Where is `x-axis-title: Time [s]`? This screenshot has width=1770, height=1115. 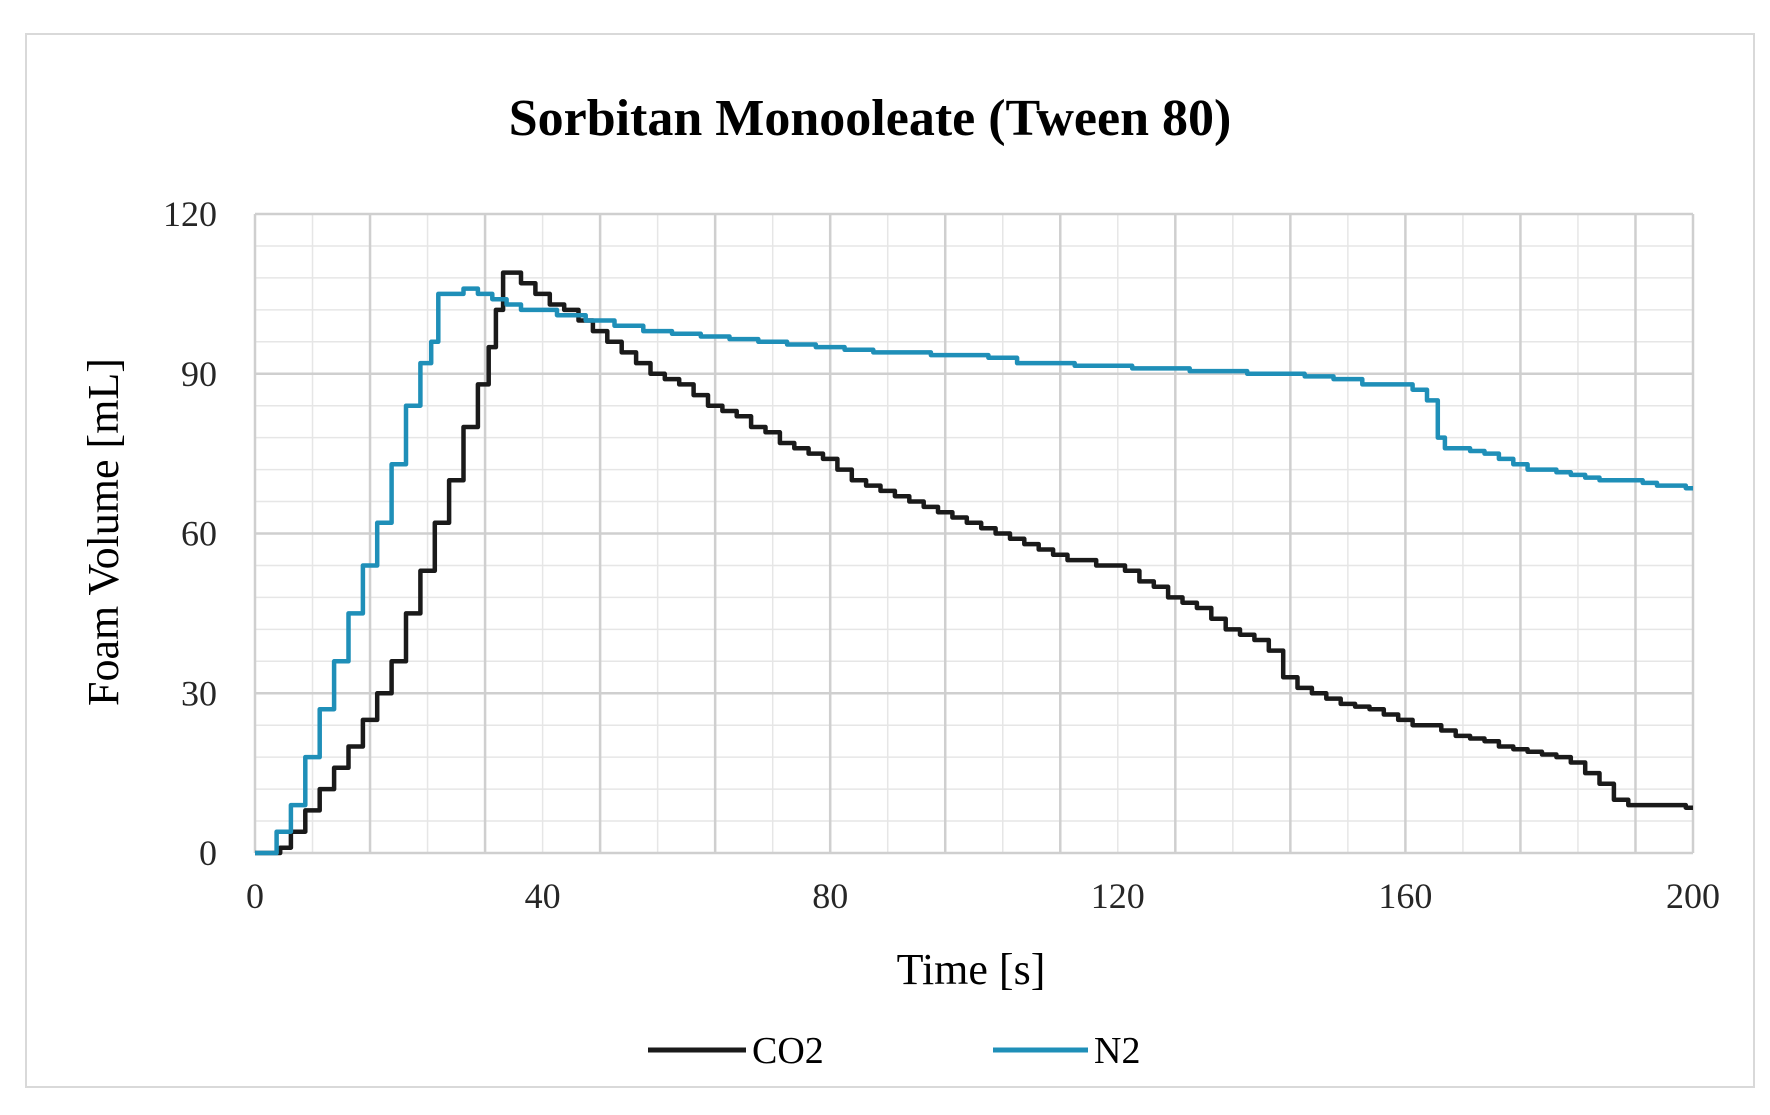
x-axis-title: Time [s] is located at coordinates (971, 969).